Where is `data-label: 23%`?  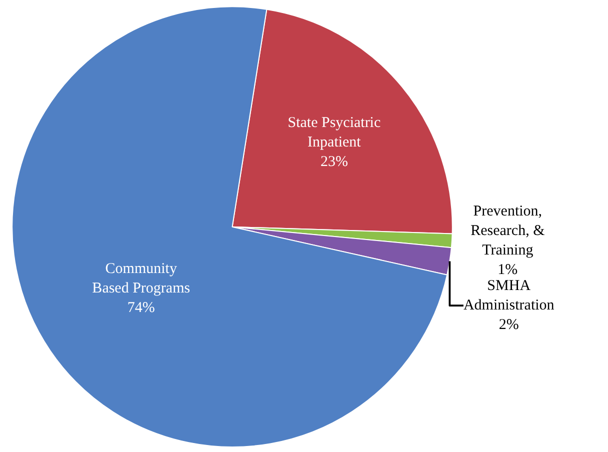
data-label: 23% is located at coordinates (334, 162).